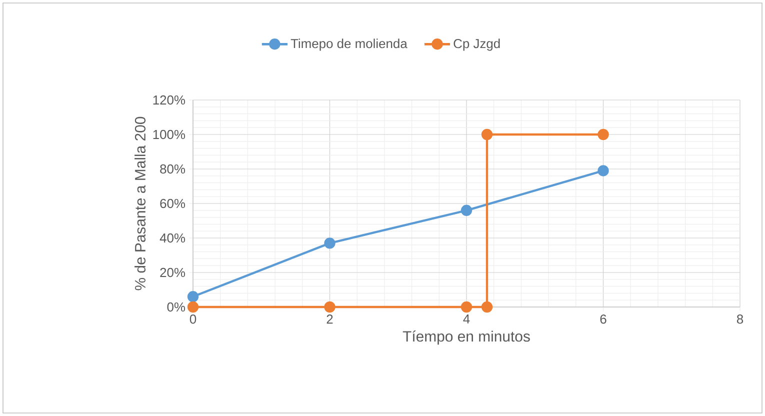 The image size is (765, 416). Describe the element at coordinates (140, 203) in the screenshot. I see `y-axis-title: % de Pasante a Malla 200` at that location.